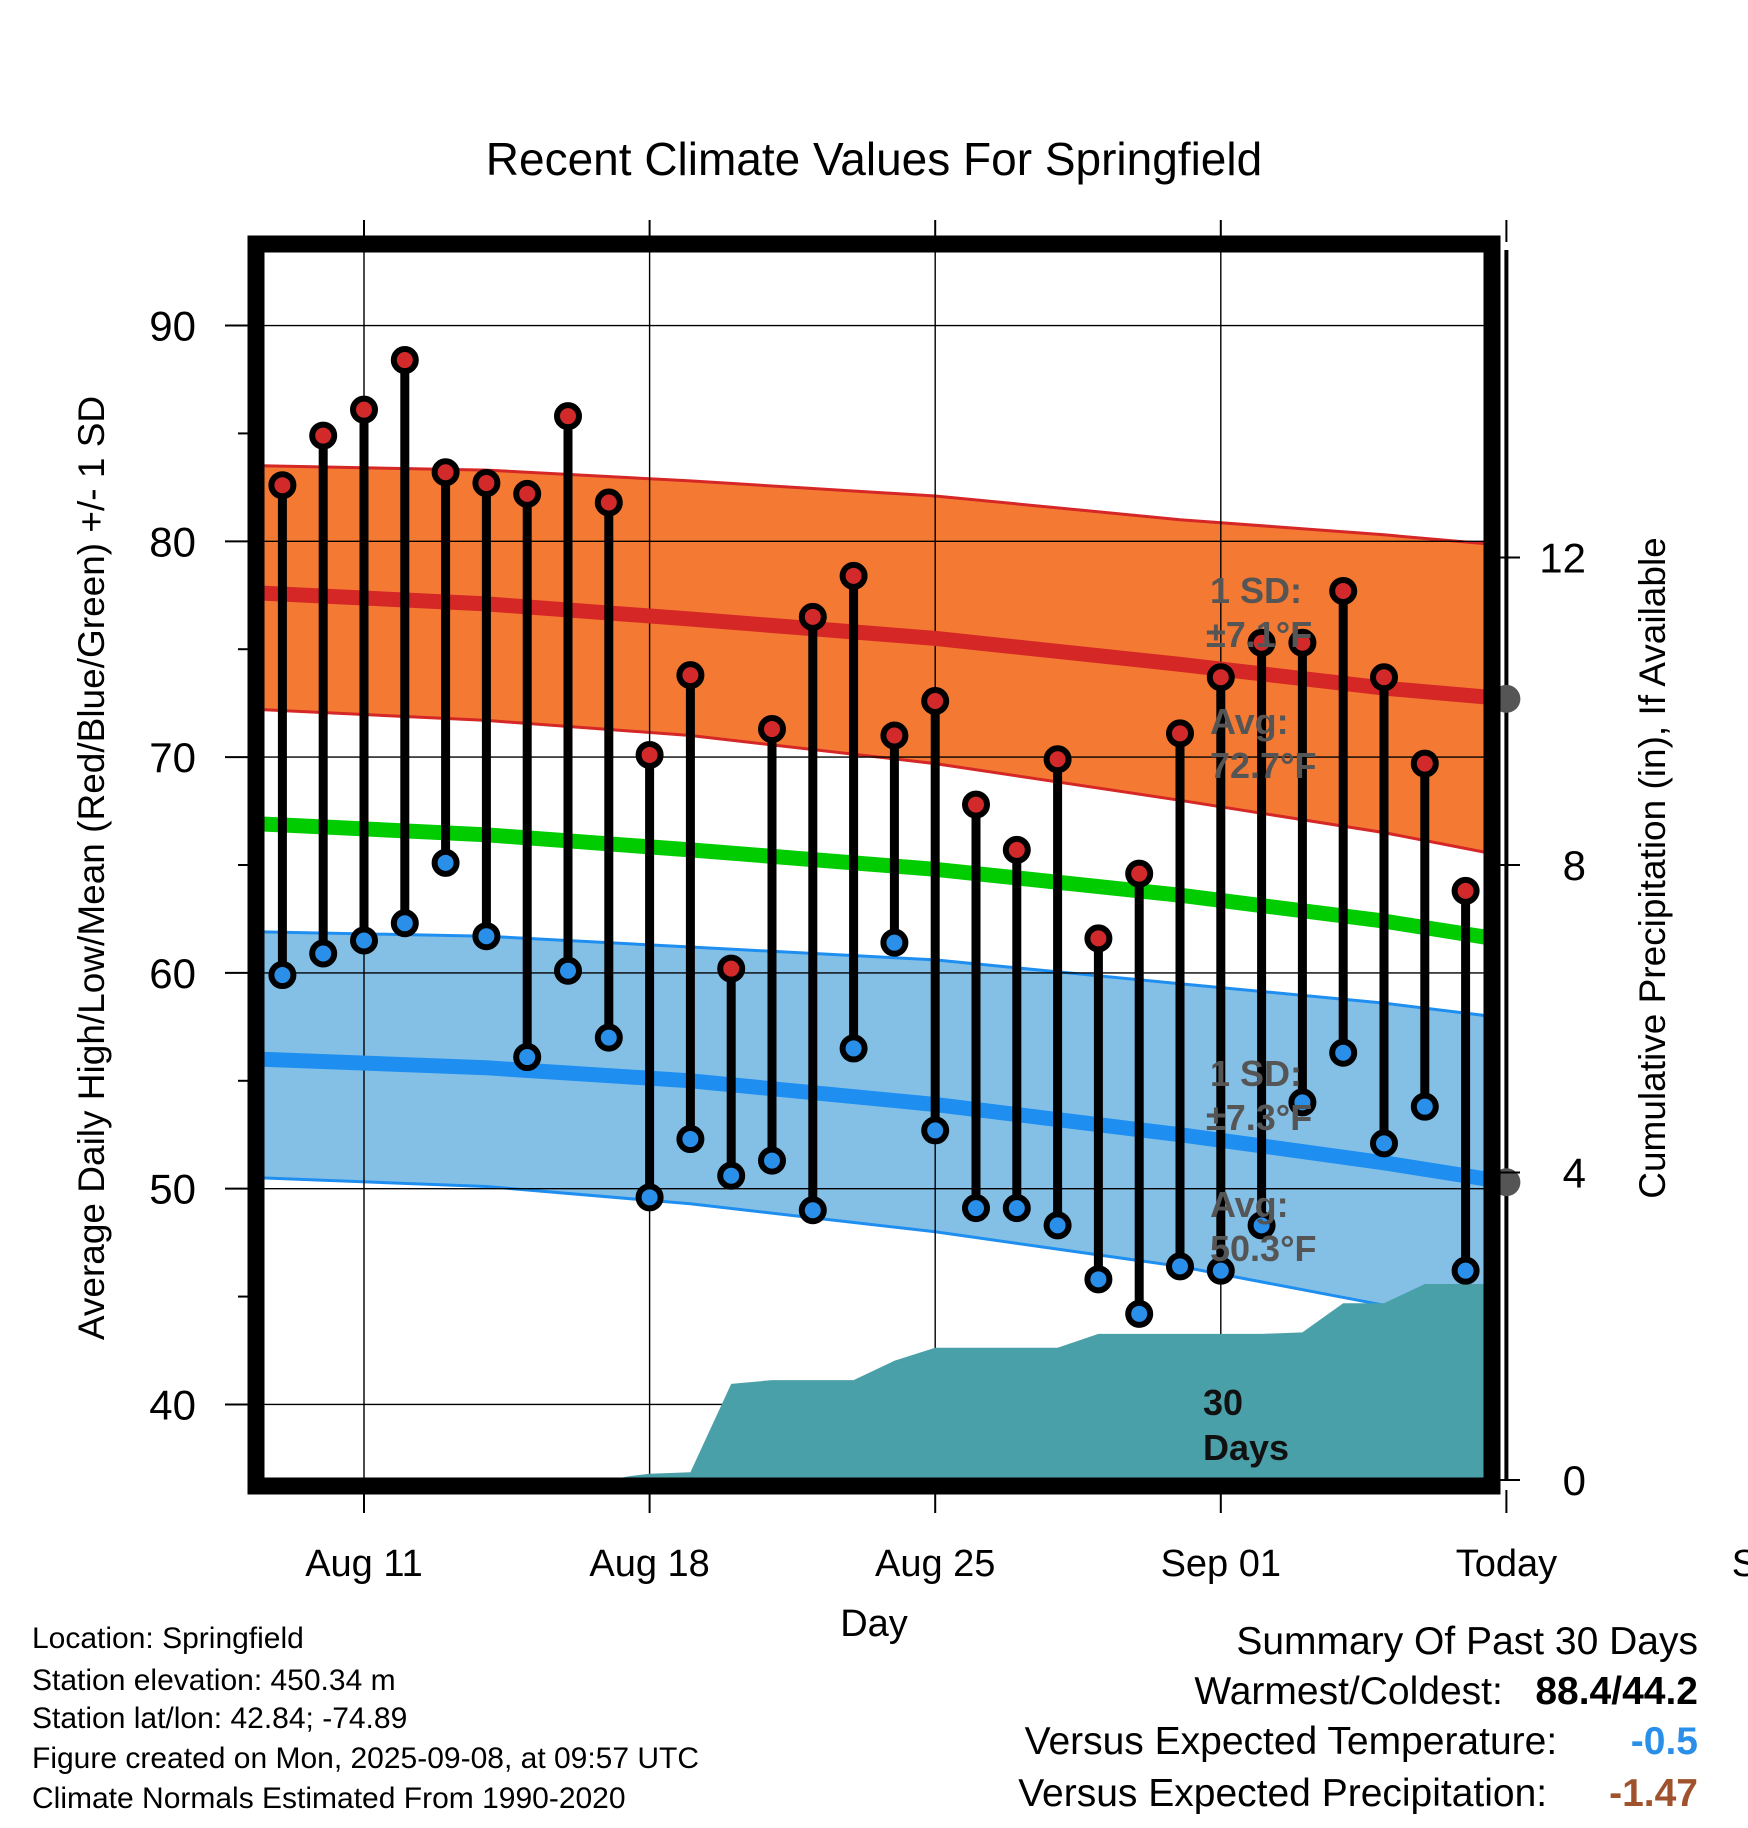  I want to click on days-number: 30, so click(1223, 1402).